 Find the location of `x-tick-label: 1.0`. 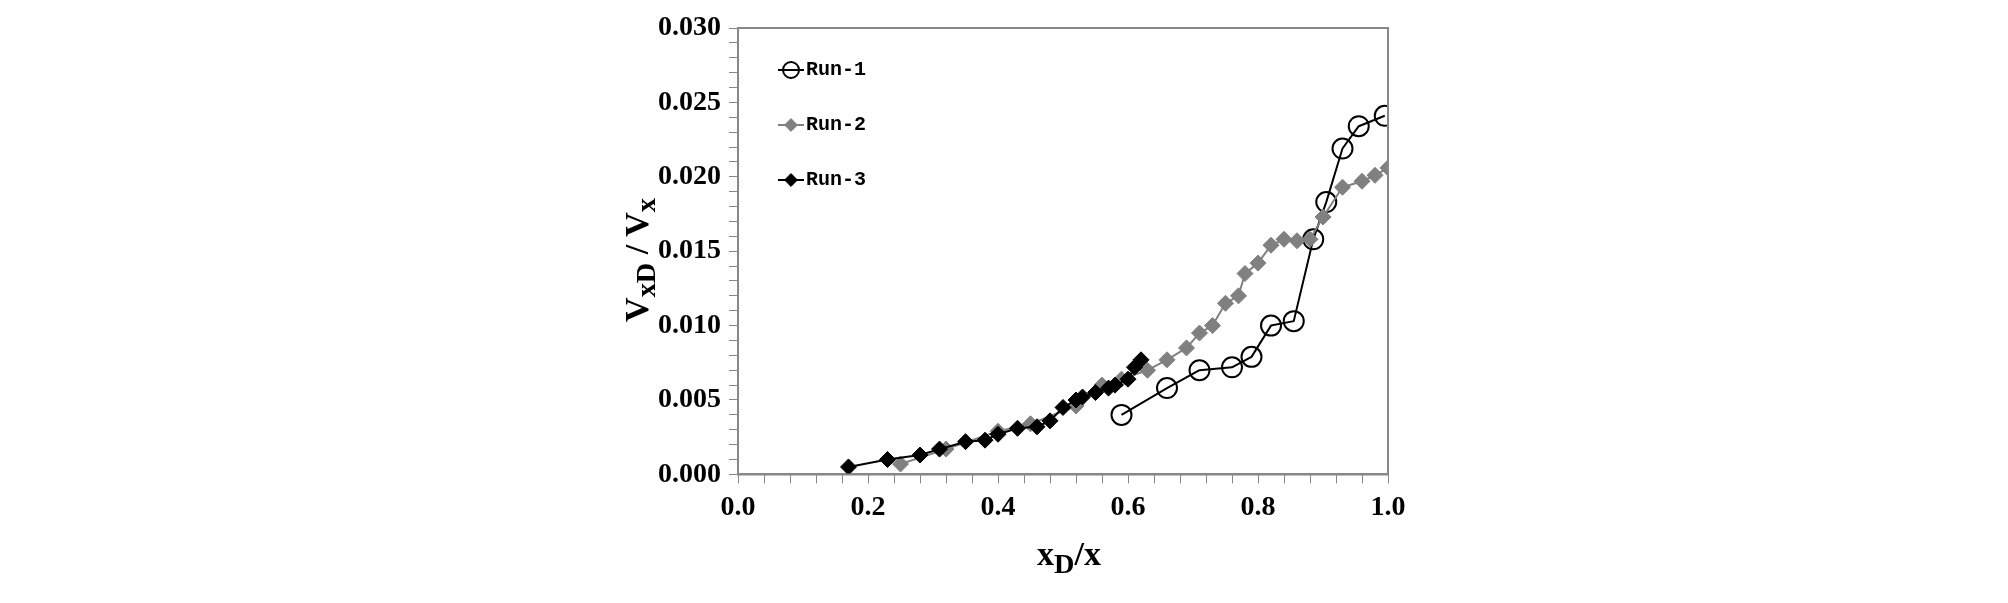

x-tick-label: 1.0 is located at coordinates (1388, 506).